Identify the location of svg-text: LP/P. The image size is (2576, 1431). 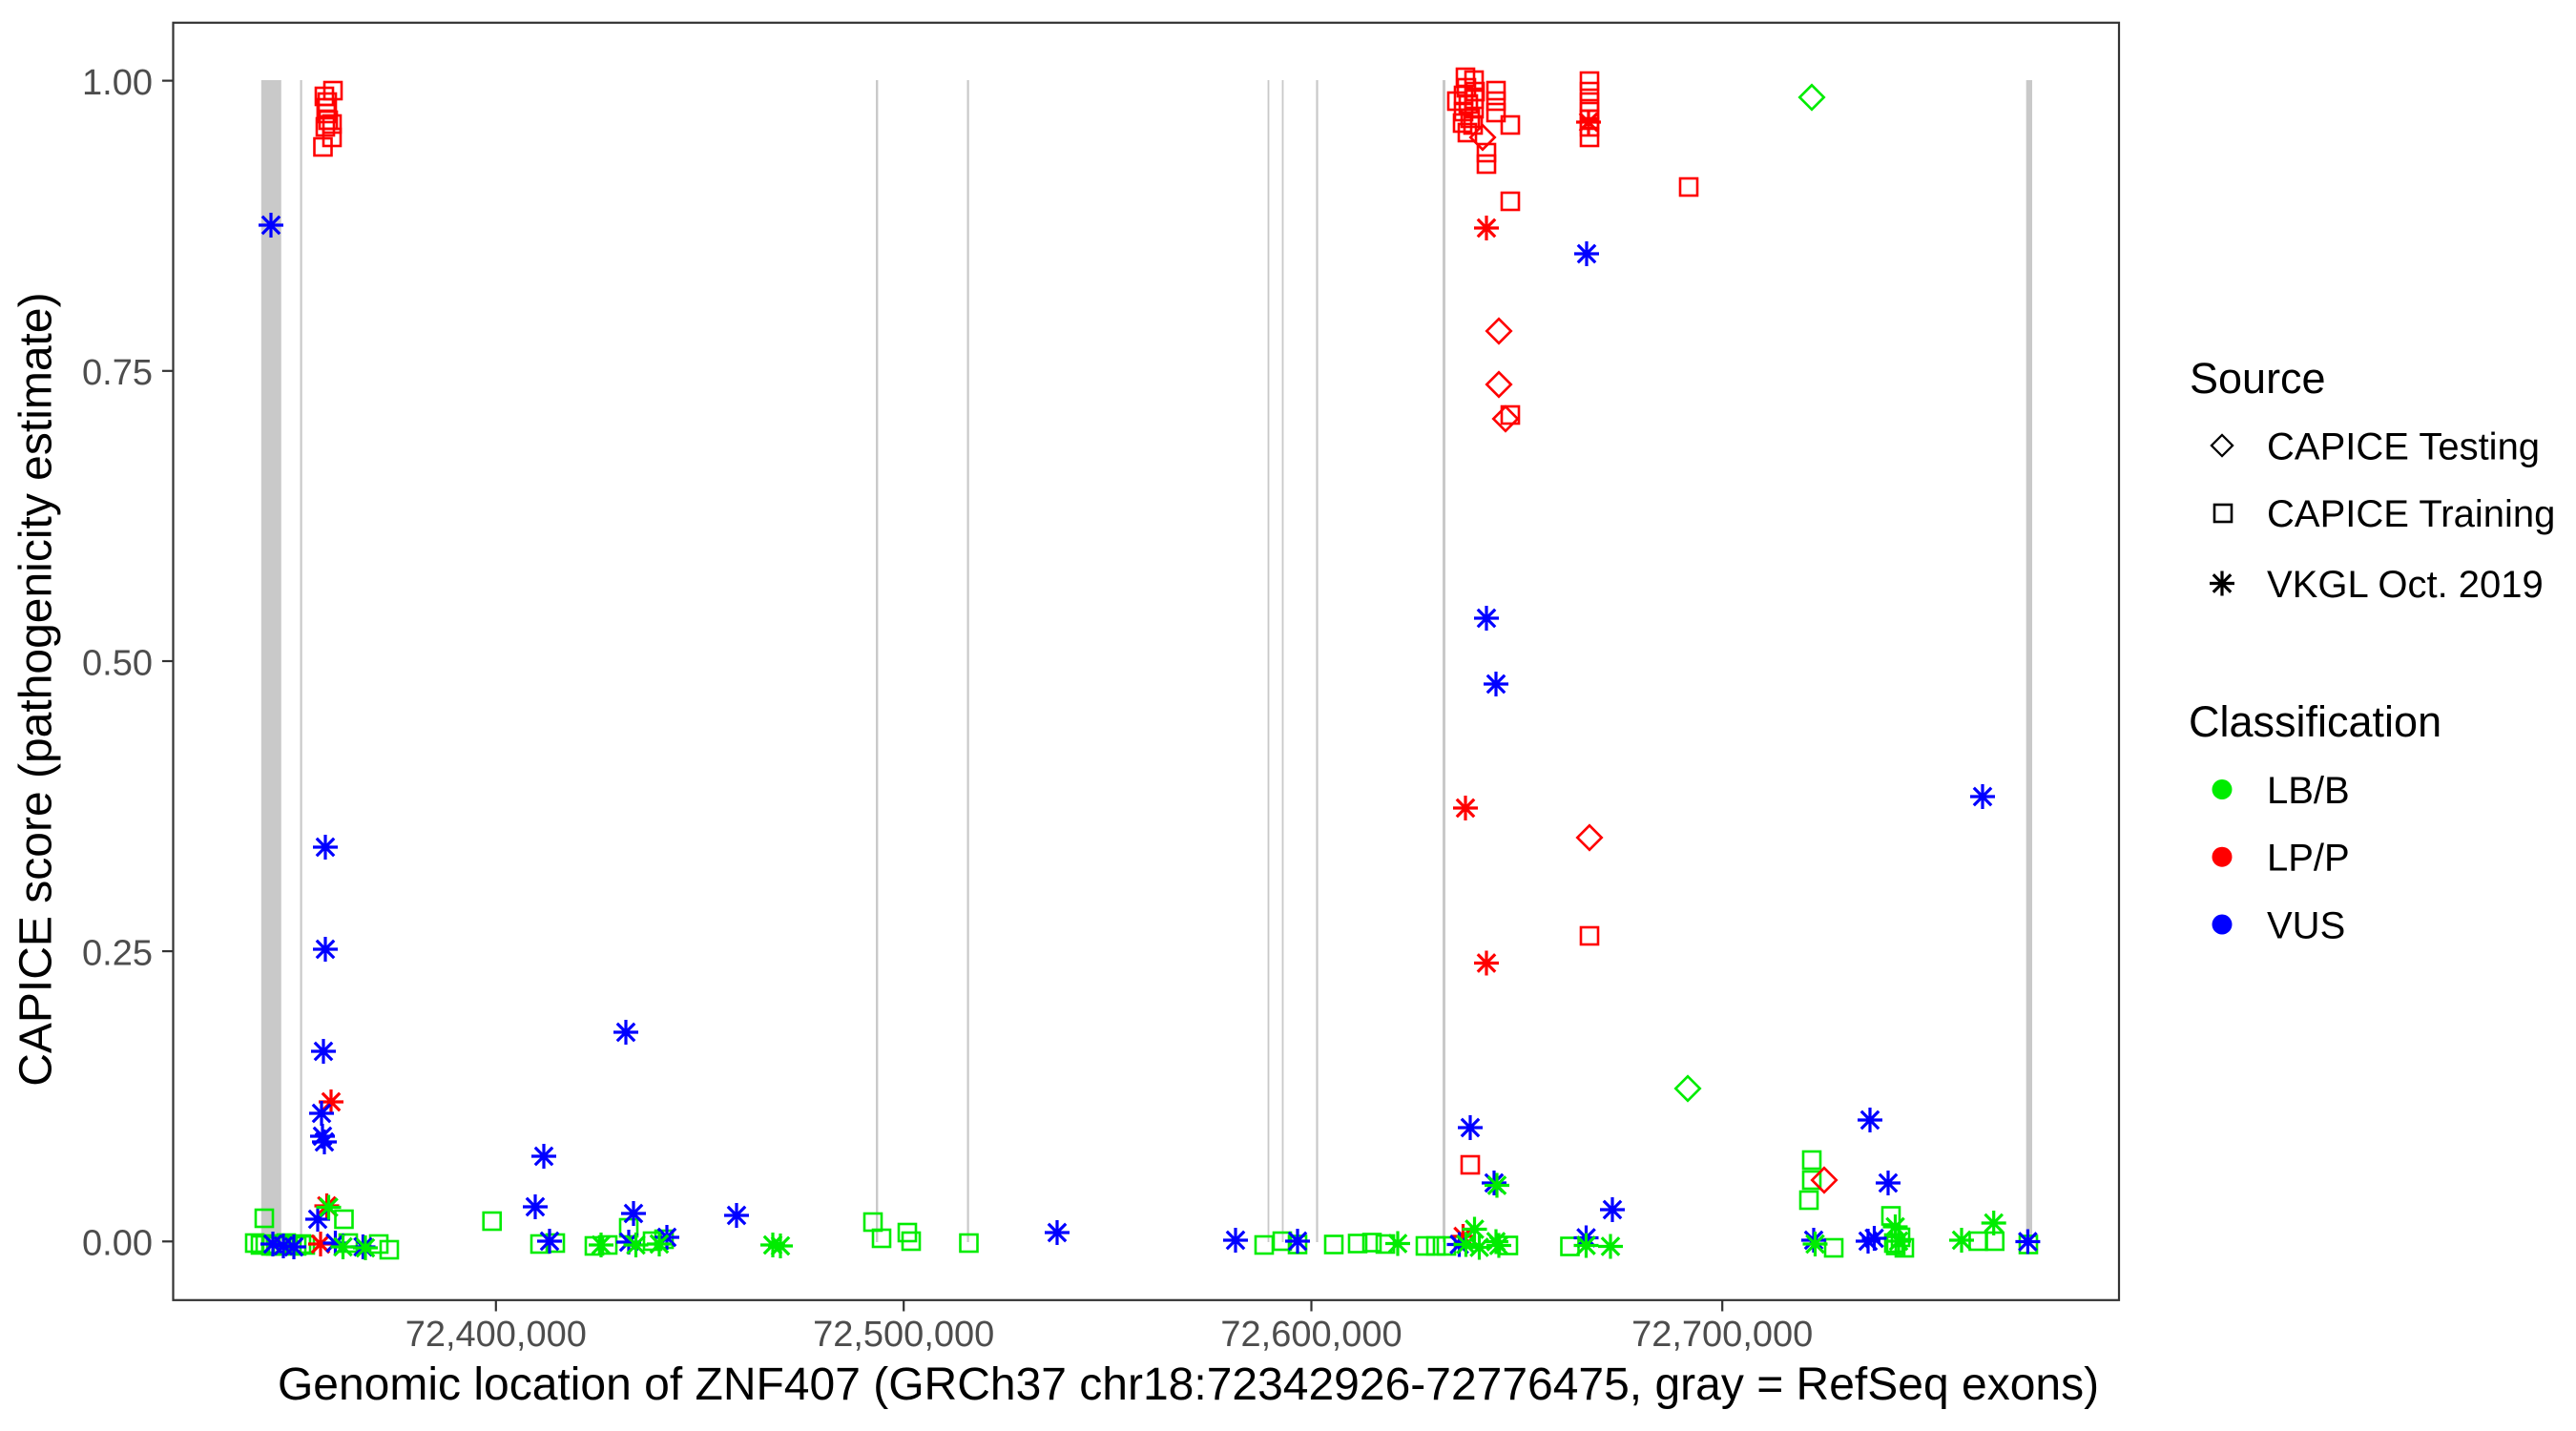
(2308, 859).